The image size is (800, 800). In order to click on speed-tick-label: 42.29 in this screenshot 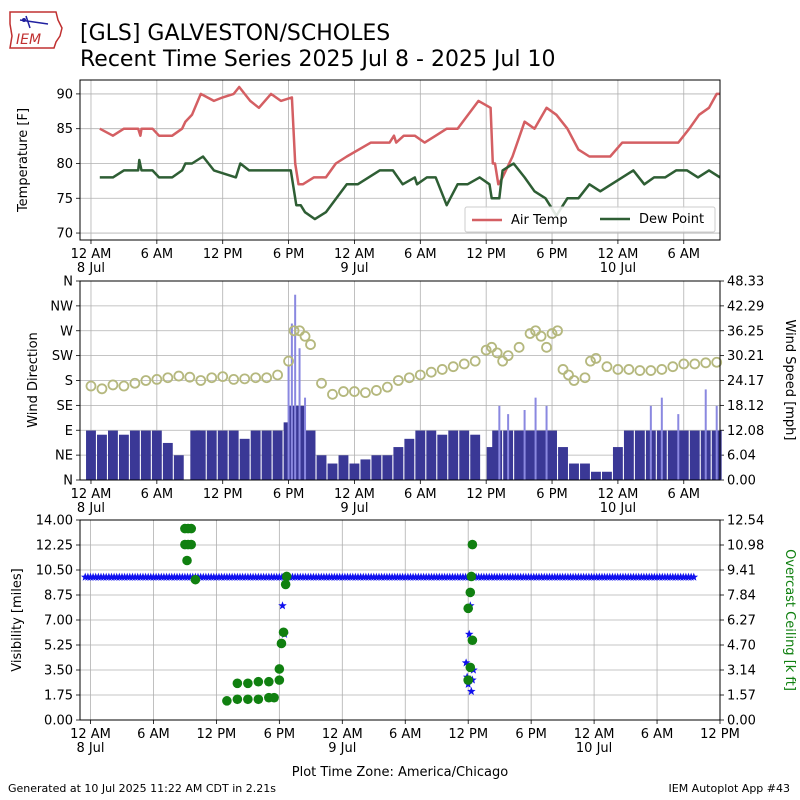, I will do `click(745, 306)`.